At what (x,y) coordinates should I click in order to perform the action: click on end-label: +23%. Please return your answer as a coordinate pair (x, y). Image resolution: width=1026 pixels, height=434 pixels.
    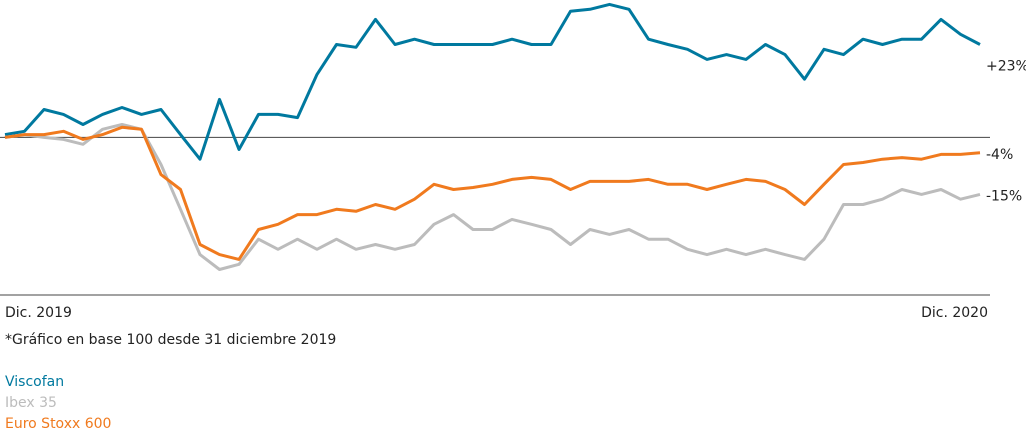
    Looking at the image, I should click on (1006, 66).